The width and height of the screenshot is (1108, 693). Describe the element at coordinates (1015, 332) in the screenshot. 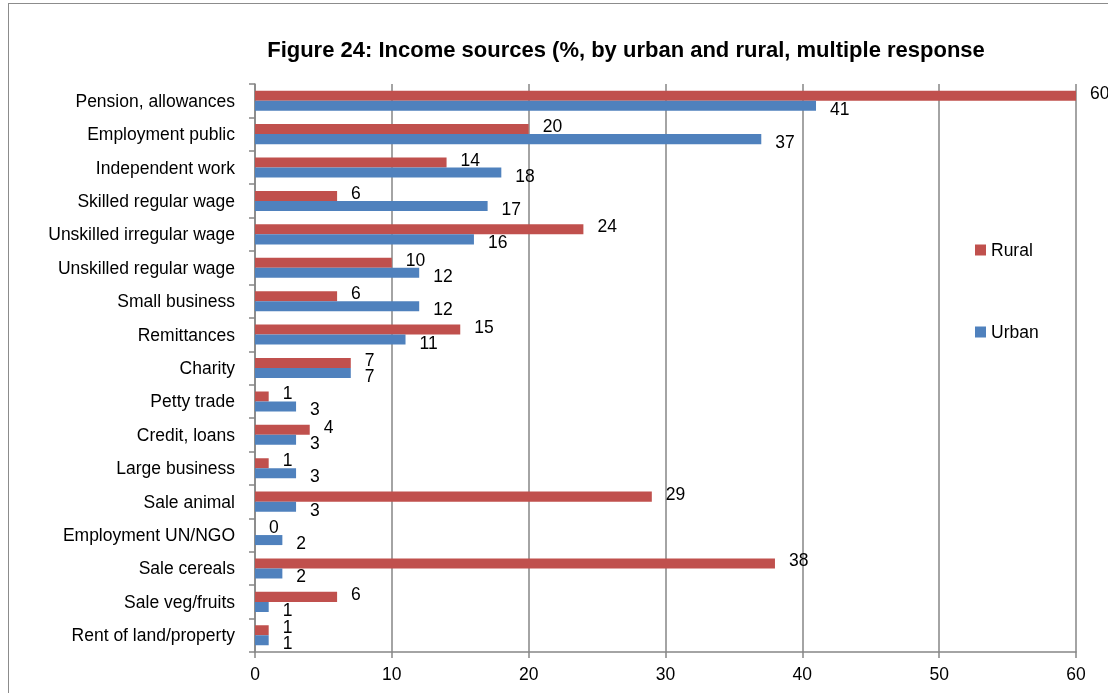

I see `legend-label: Urban` at that location.